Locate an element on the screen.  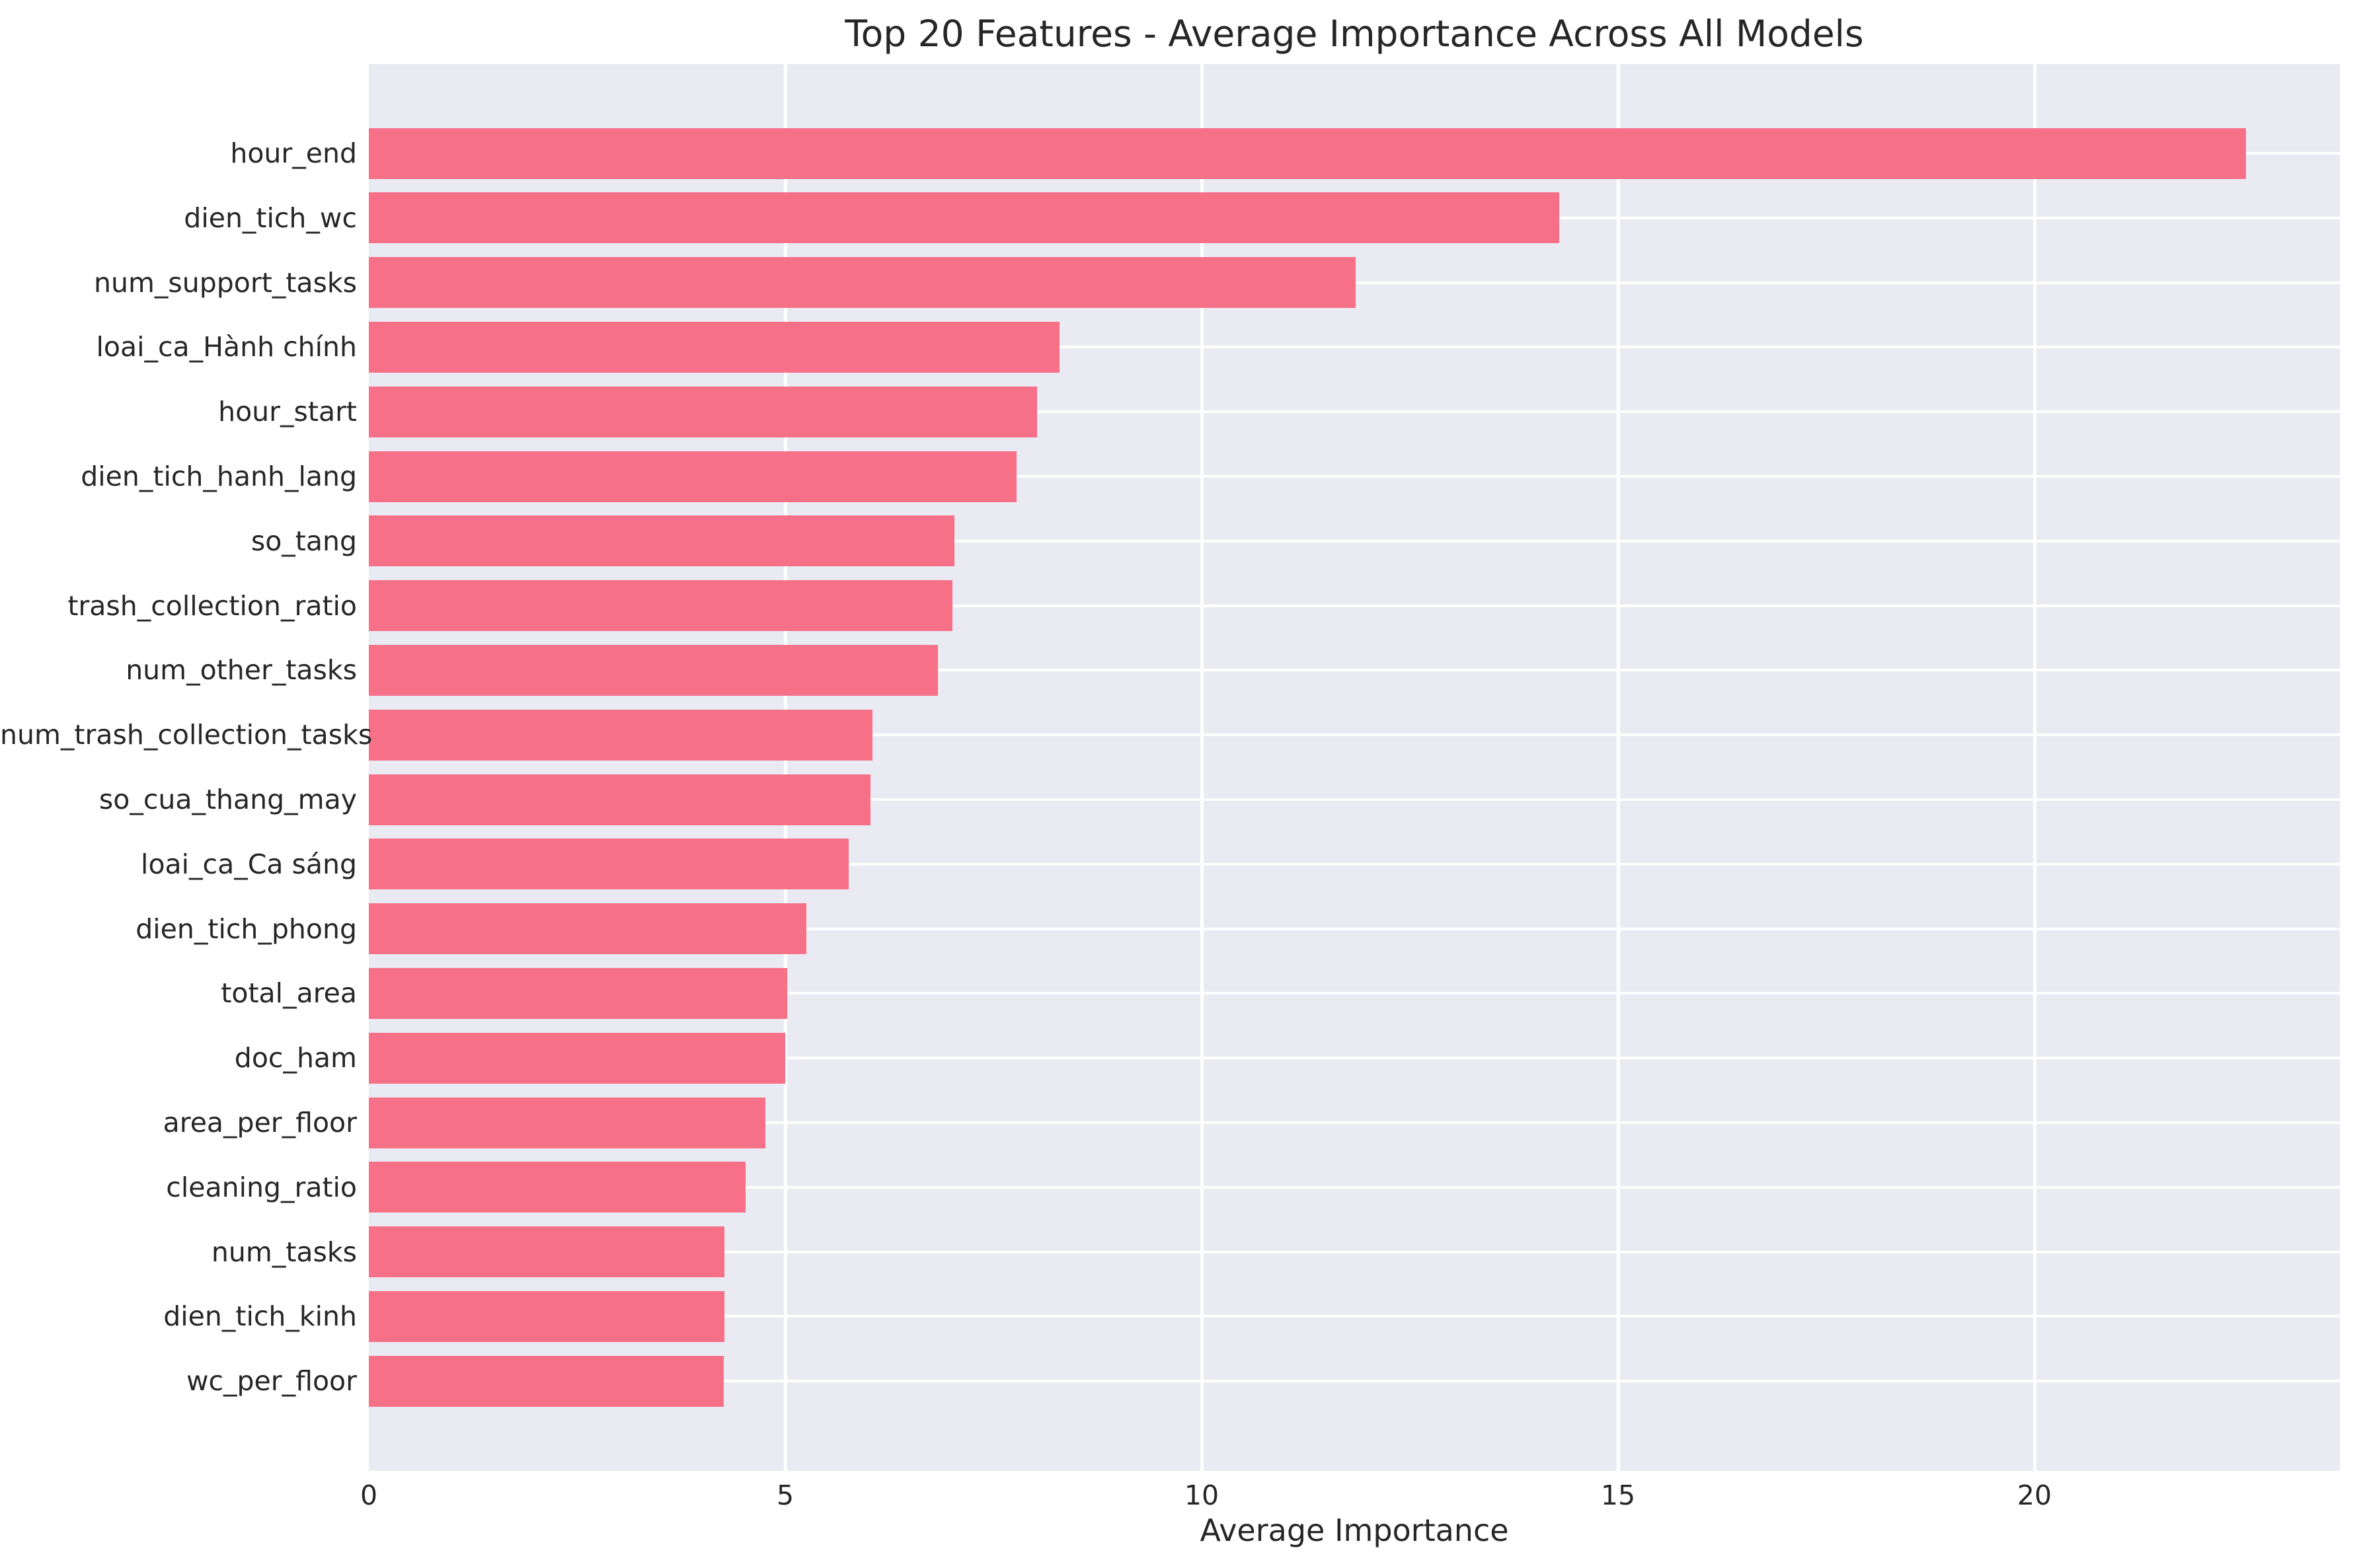
y-tick-label: dien_tich_hanh_lang is located at coordinates (219, 476).